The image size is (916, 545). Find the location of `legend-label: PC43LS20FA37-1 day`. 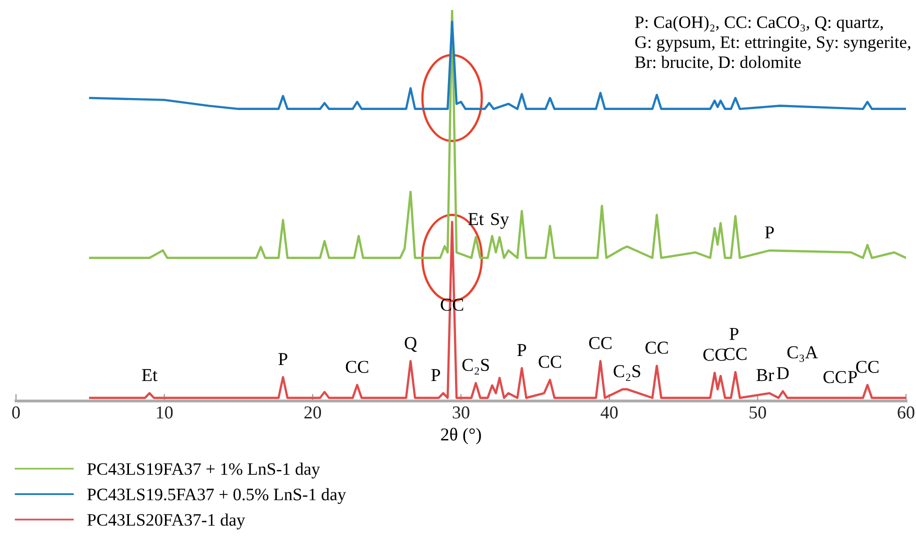

legend-label: PC43LS20FA37-1 day is located at coordinates (166, 522).